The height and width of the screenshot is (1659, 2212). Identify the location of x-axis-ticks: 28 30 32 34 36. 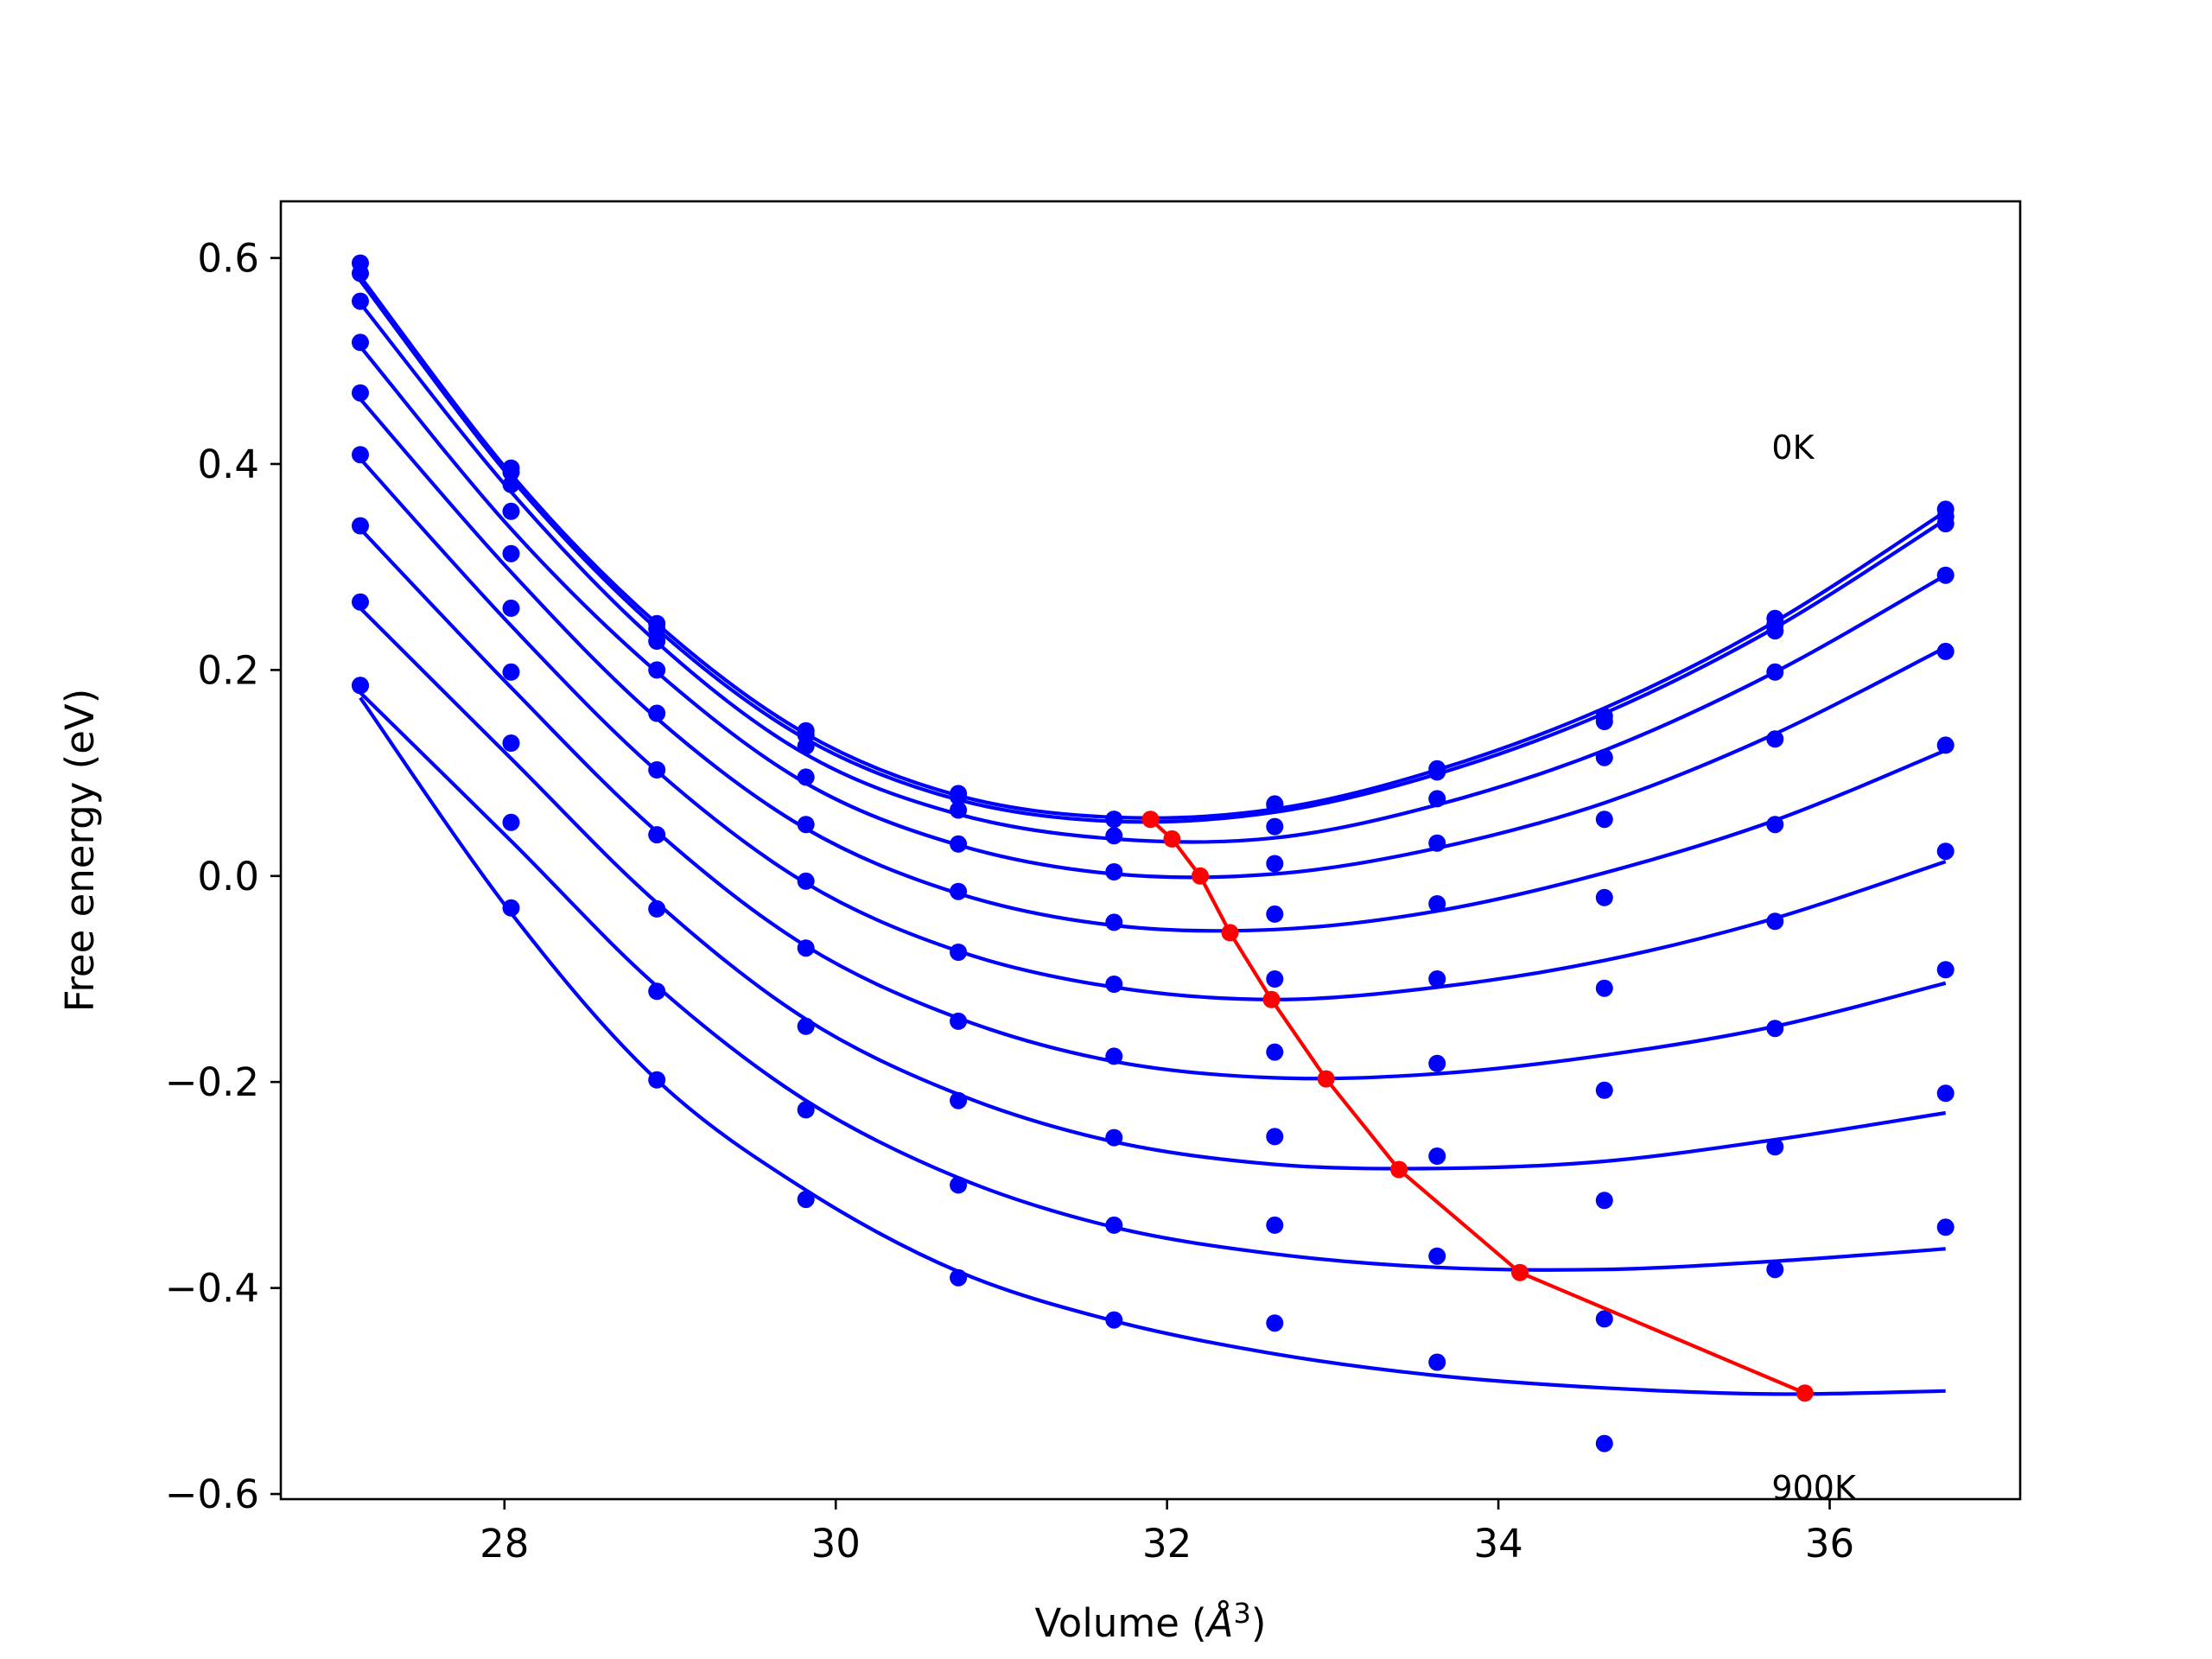
(1167, 1533).